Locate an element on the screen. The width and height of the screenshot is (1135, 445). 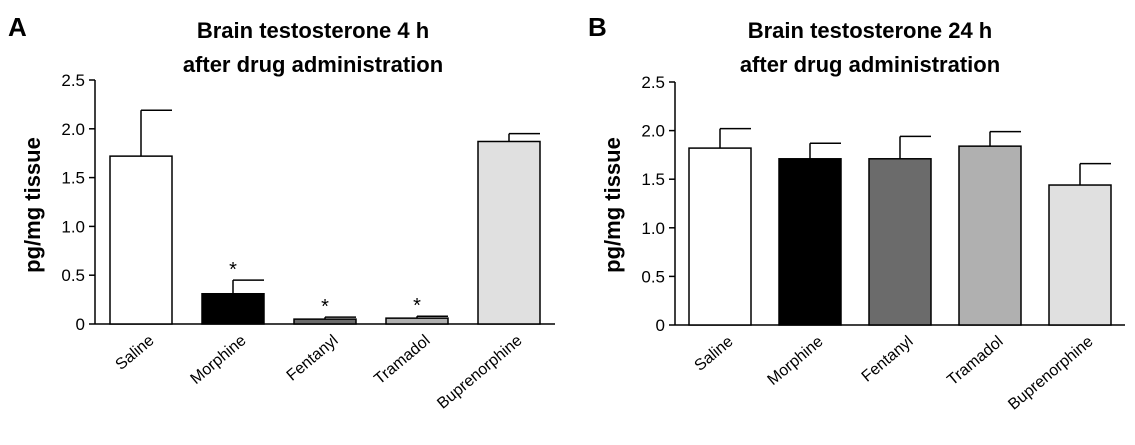
panel-letter-a: A is located at coordinates (17, 27).